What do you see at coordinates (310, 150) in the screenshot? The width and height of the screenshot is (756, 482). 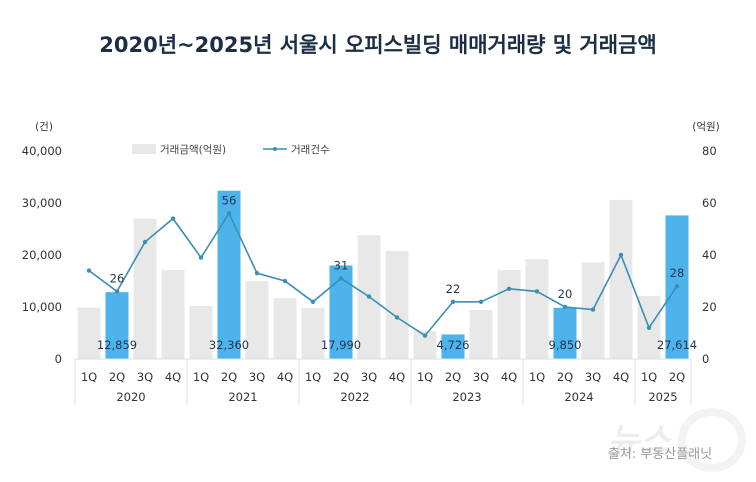 I see `legend-label-line: 거래건수` at bounding box center [310, 150].